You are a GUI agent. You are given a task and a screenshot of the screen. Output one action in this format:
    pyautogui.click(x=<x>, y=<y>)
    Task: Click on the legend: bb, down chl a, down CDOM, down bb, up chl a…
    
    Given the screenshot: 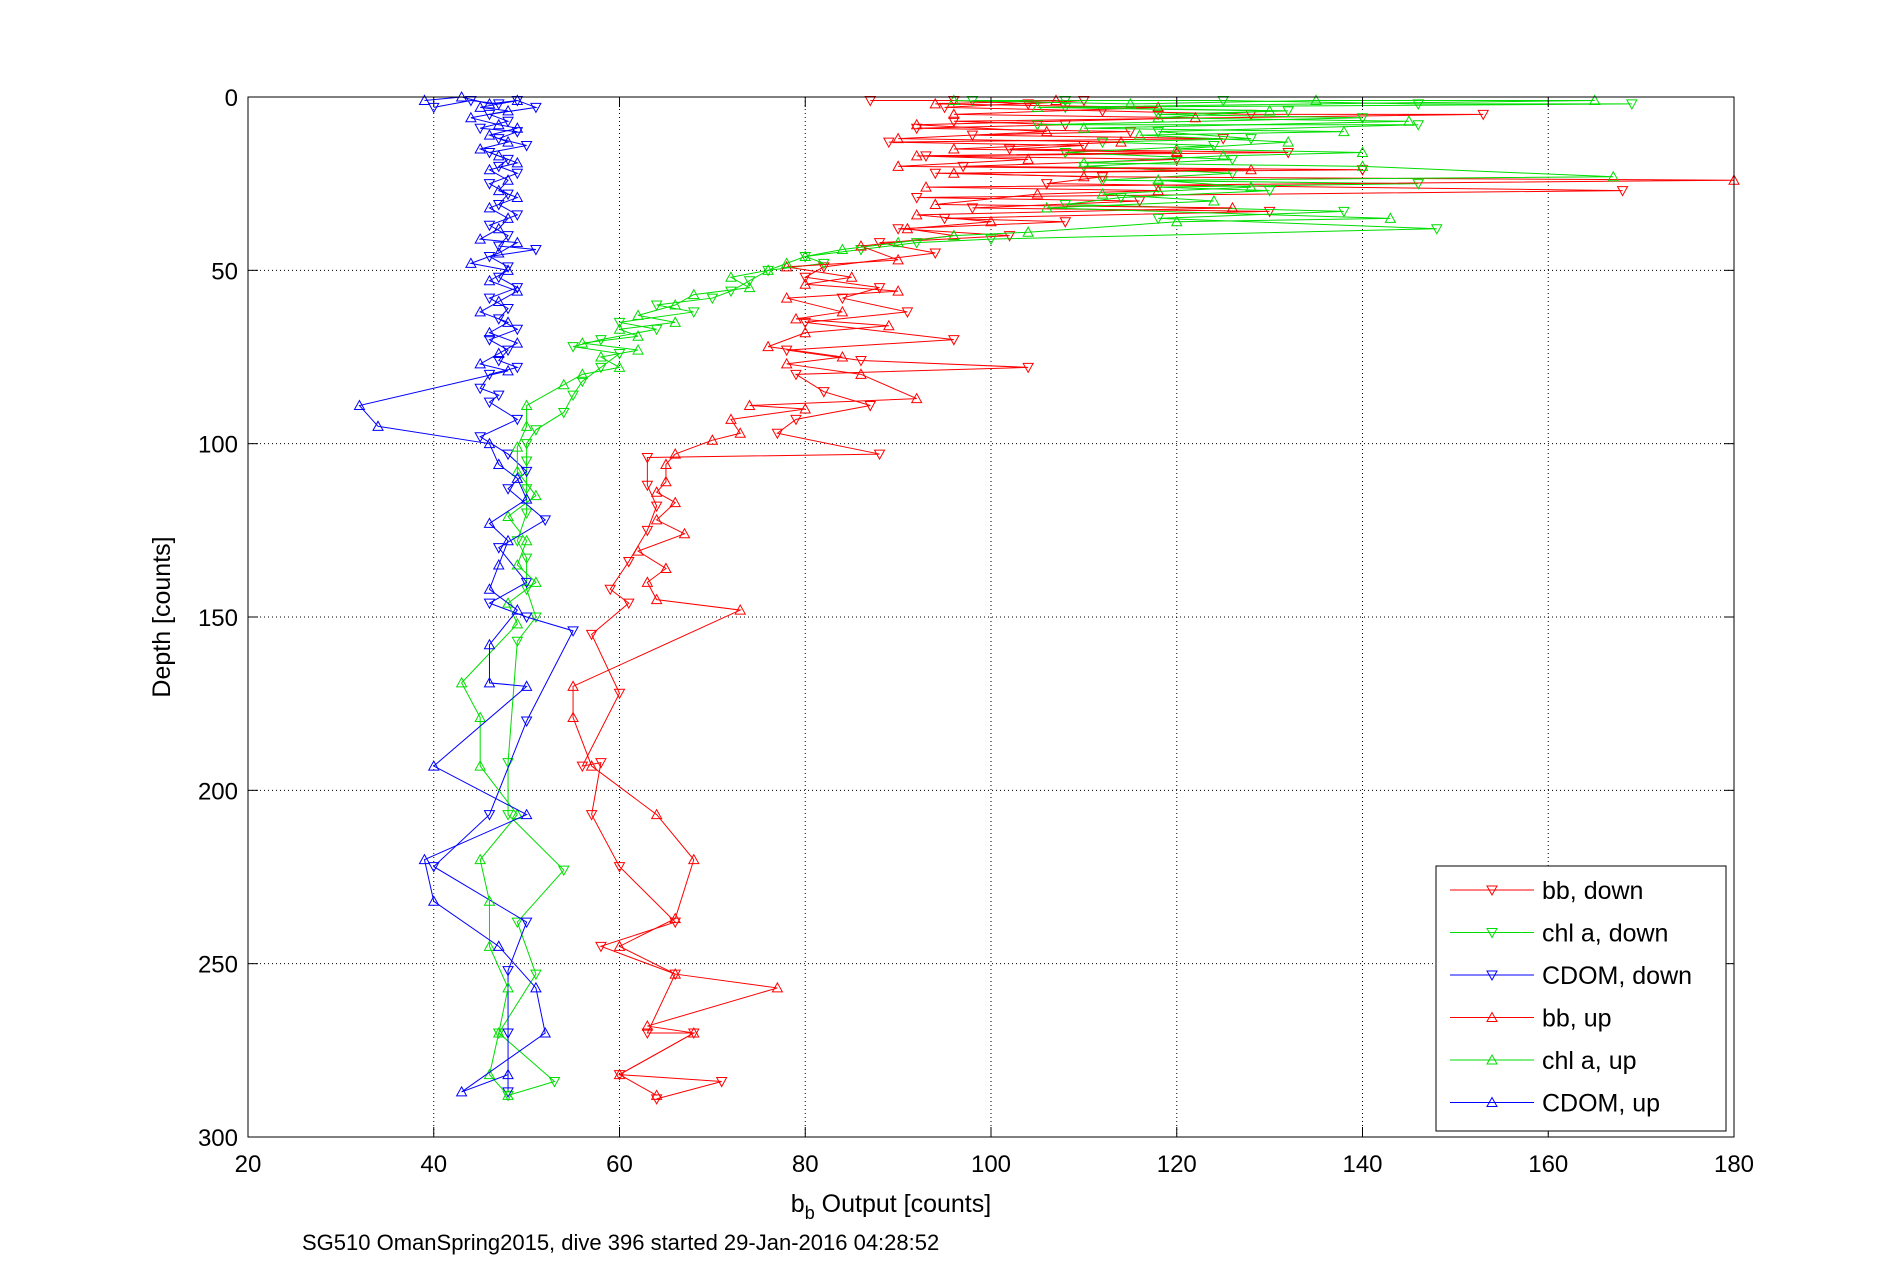 What is the action you would take?
    pyautogui.click(x=1581, y=998)
    